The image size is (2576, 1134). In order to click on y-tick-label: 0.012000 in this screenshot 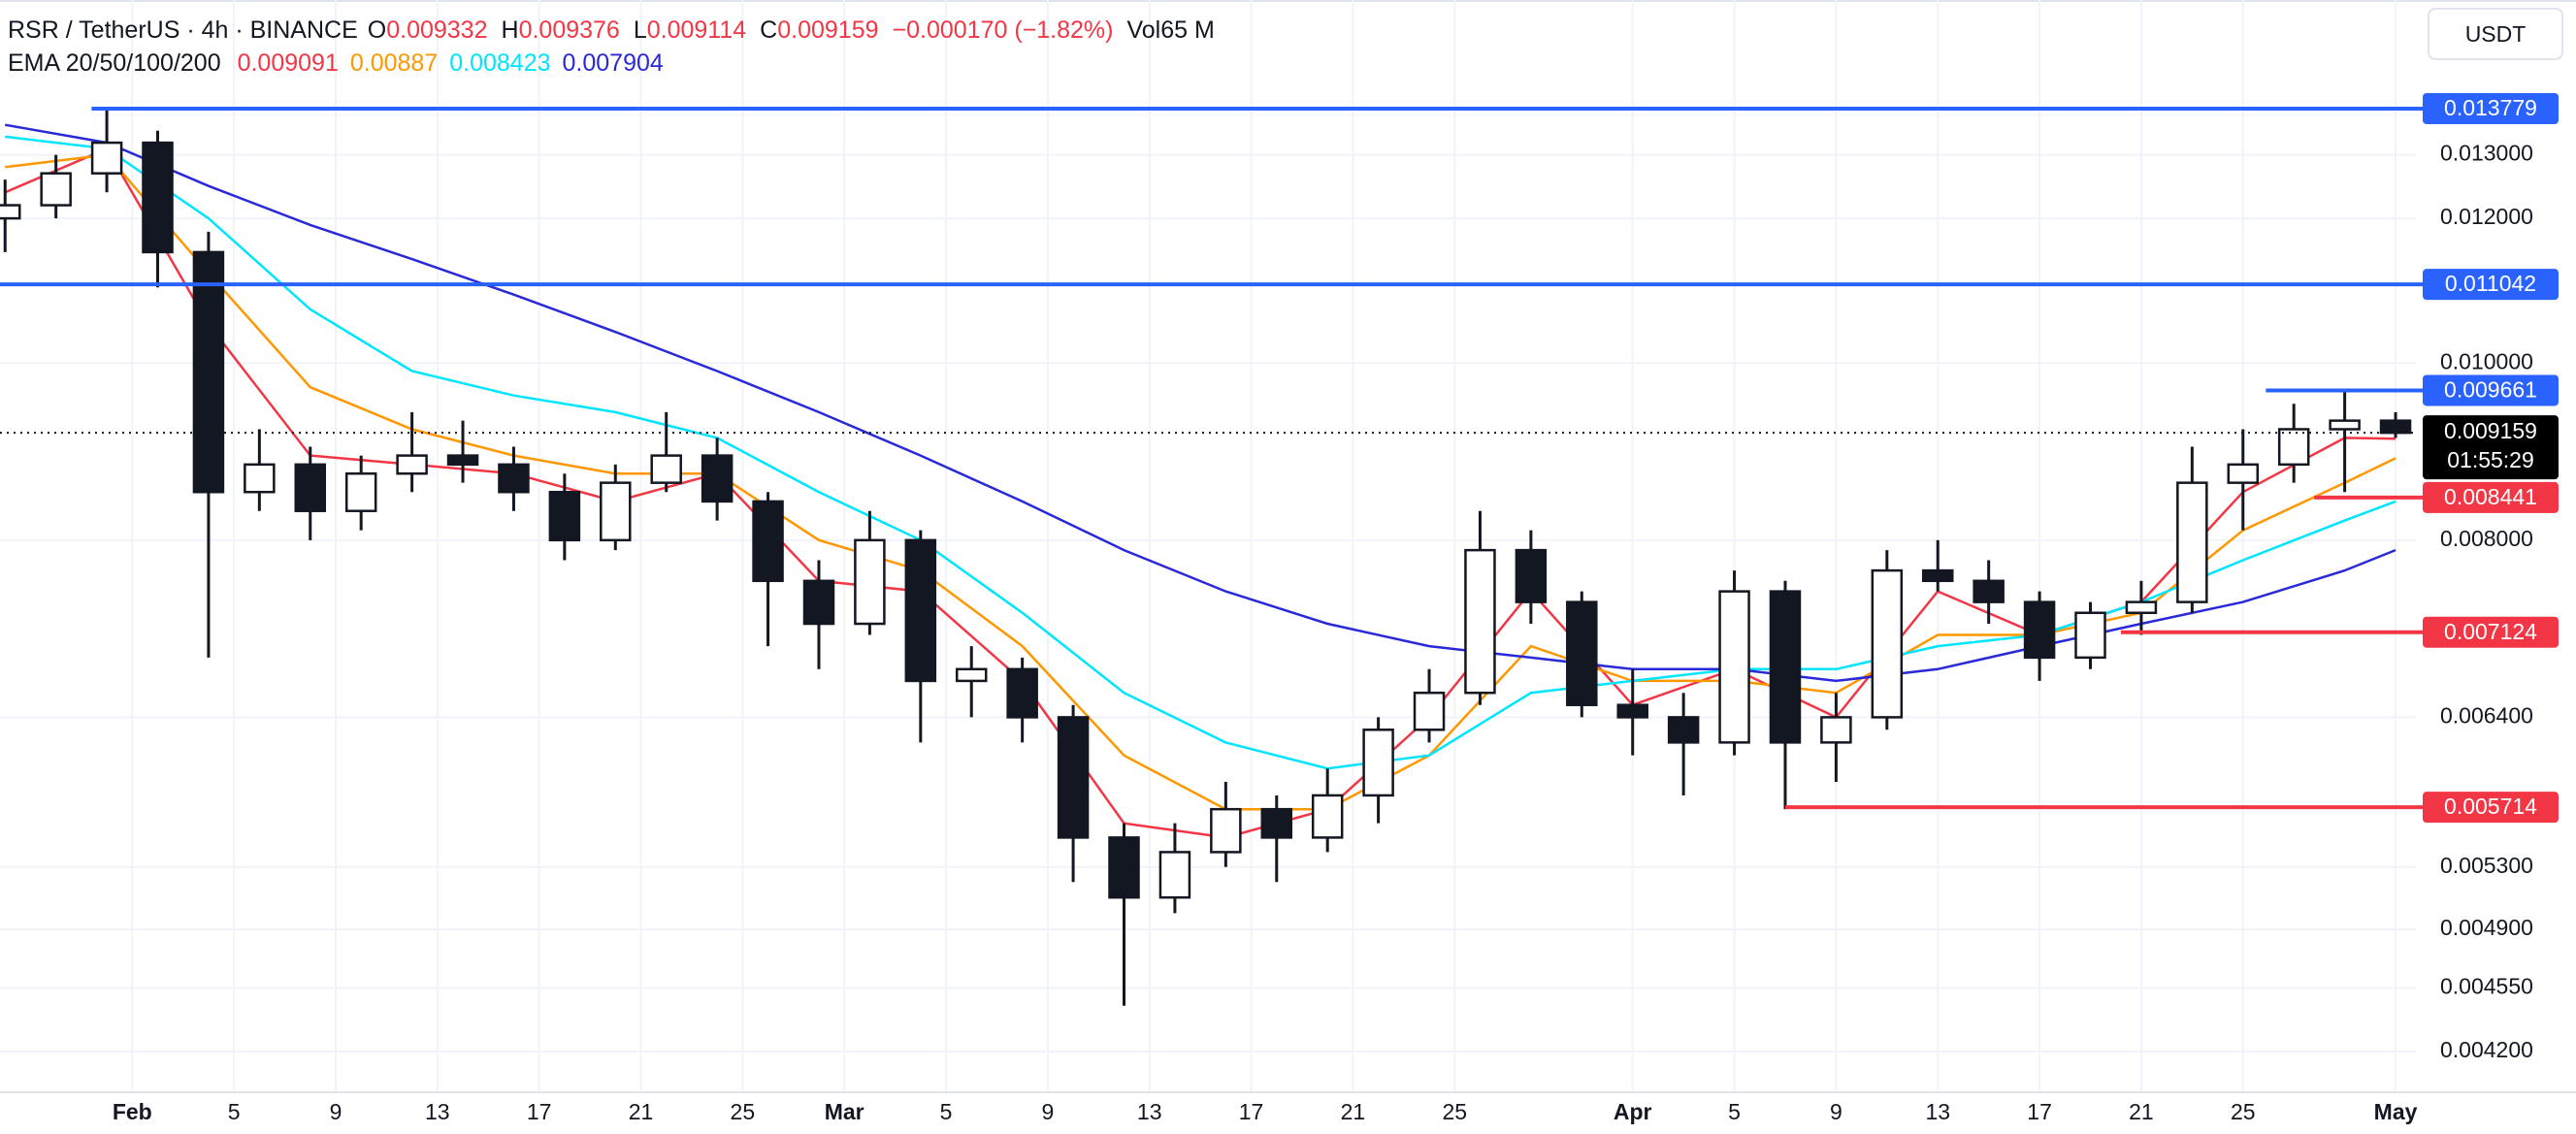, I will do `click(2487, 216)`.